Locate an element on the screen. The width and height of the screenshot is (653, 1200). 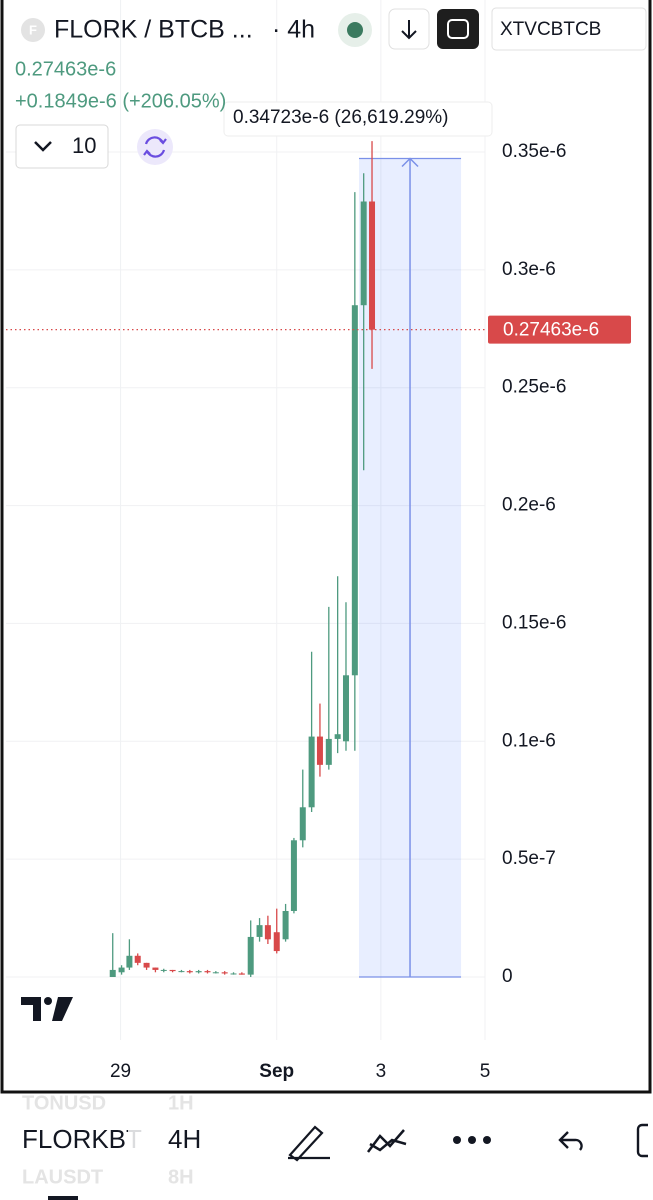
toolbar-symbols: TONUSD 1H FLORKBT 4H LAUSDT 8H is located at coordinates (111, 1146).